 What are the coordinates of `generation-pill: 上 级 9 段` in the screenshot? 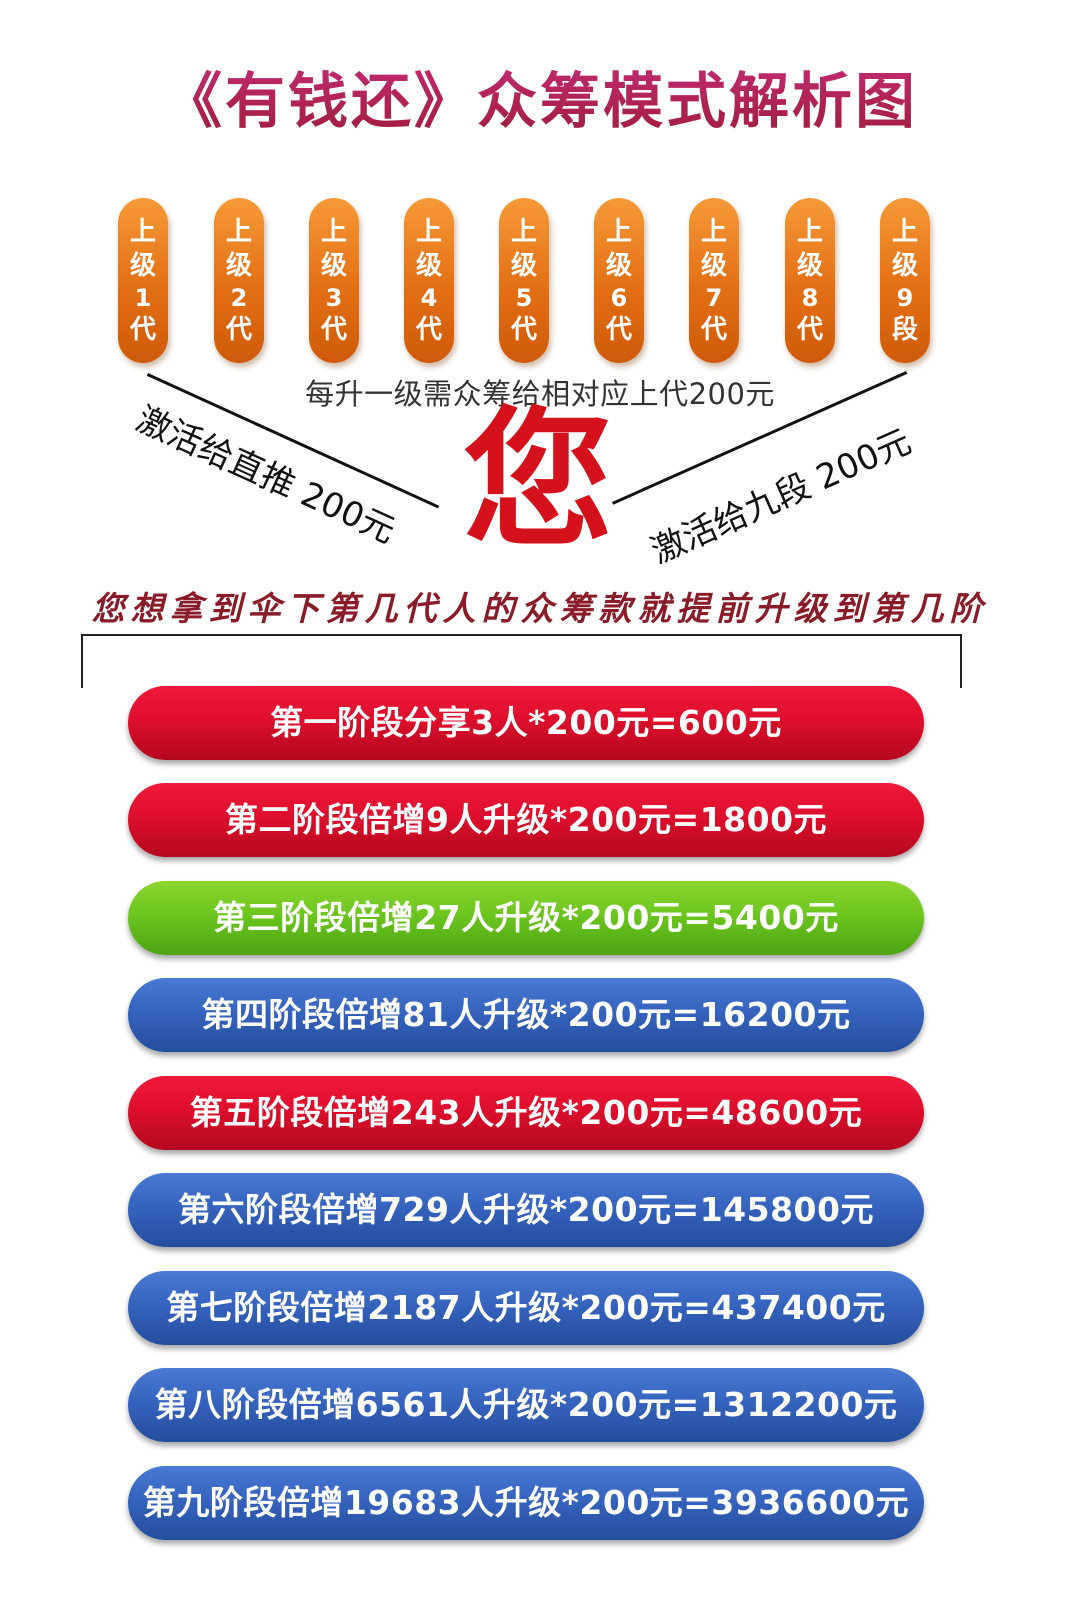 It's located at (905, 280).